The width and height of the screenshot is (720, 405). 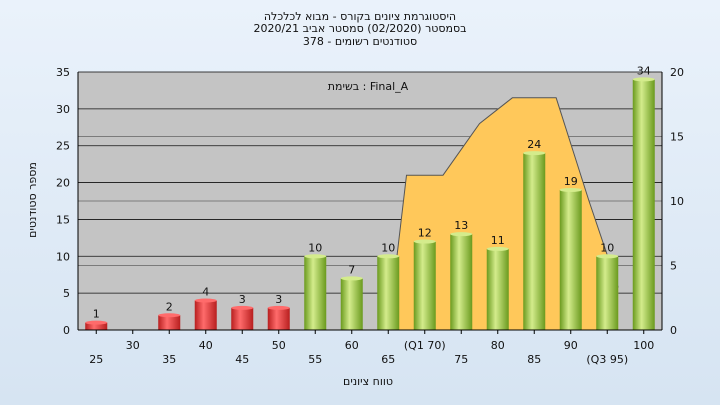 I want to click on bar-value-label: 11, so click(x=498, y=240).